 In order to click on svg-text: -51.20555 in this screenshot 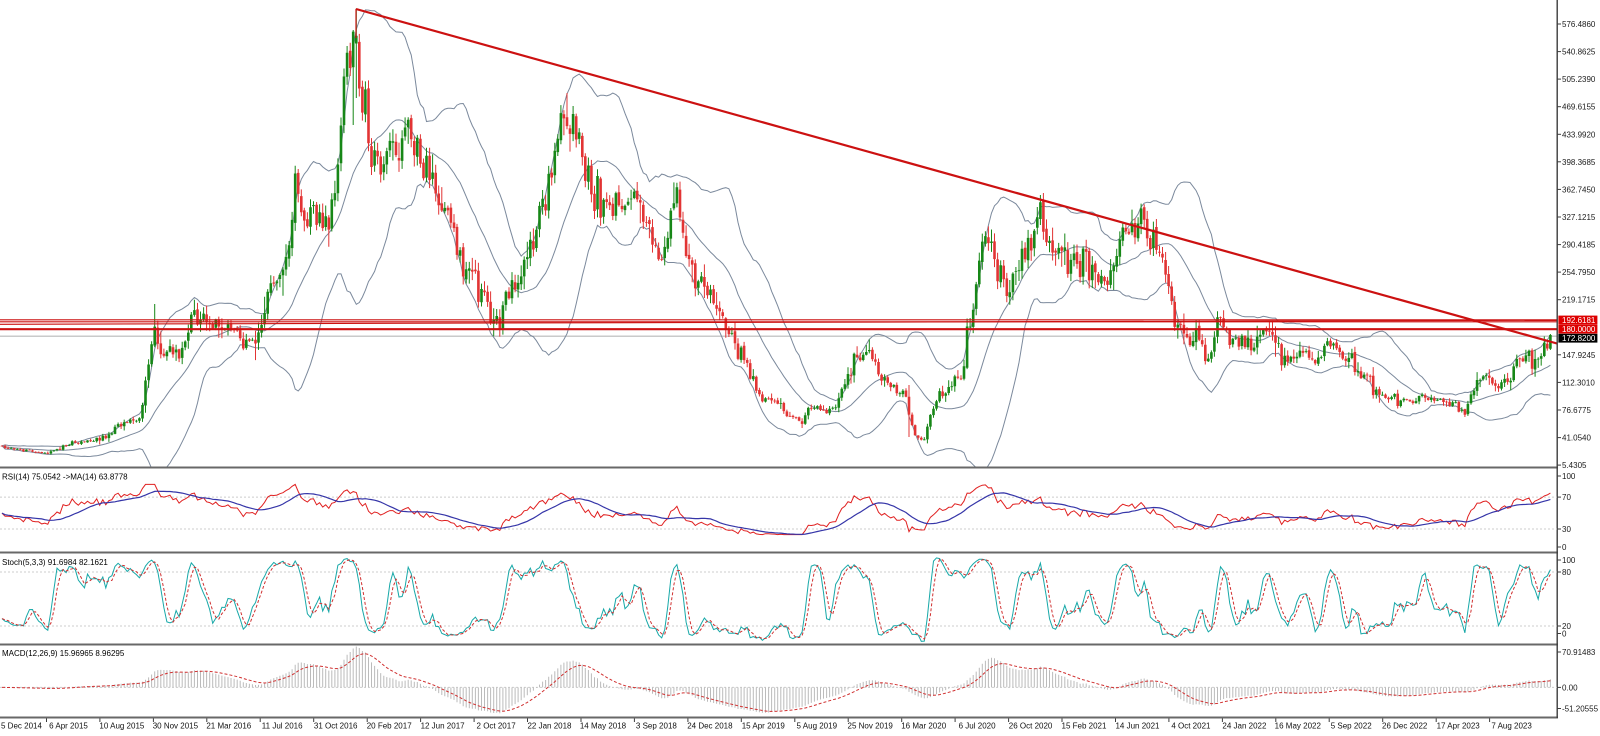, I will do `click(1580, 709)`.